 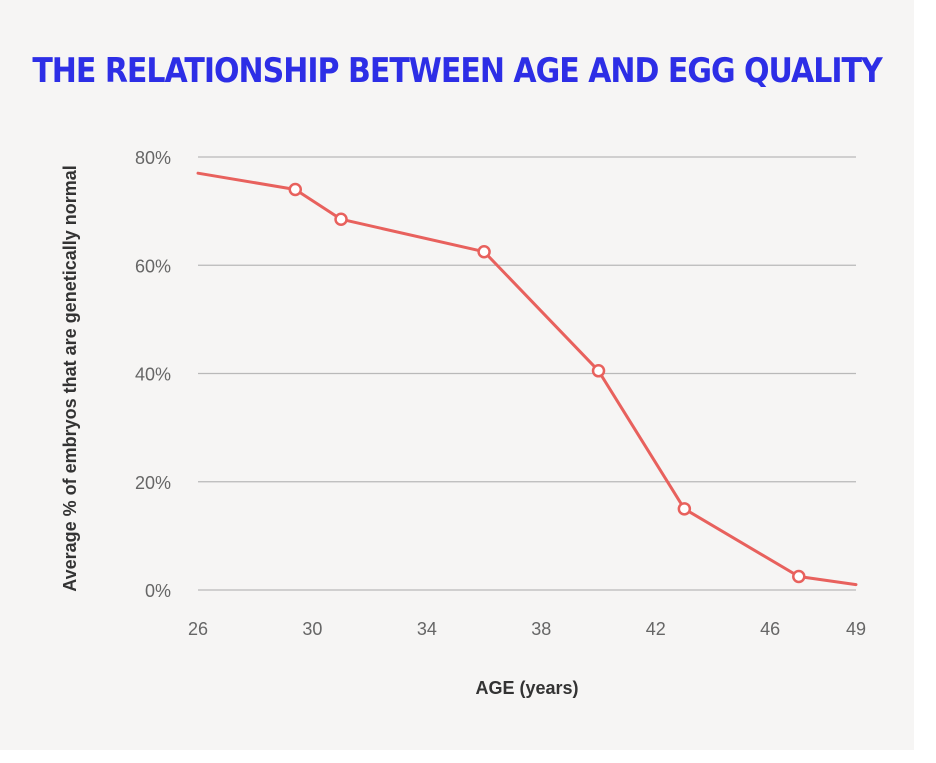 What do you see at coordinates (527, 629) in the screenshot?
I see `x-axis-ticks: 26 30 34 38 42 46 49` at bounding box center [527, 629].